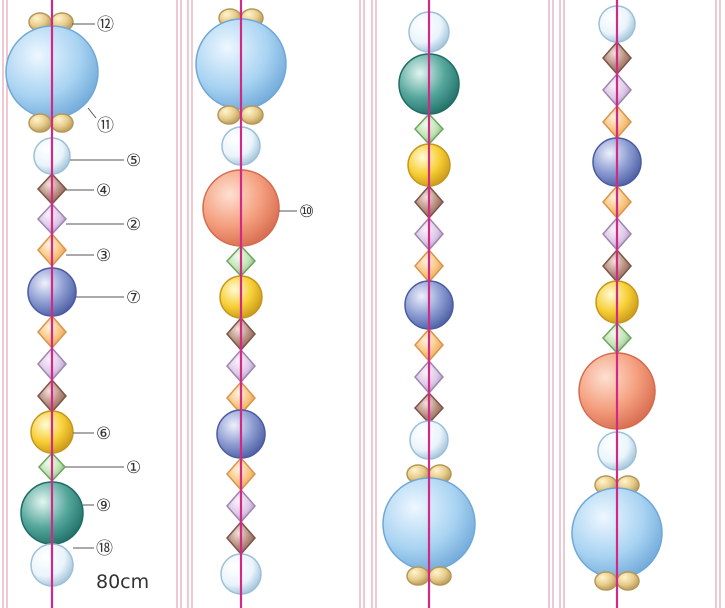 The height and width of the screenshot is (608, 725). I want to click on label-2: ②, so click(133, 225).